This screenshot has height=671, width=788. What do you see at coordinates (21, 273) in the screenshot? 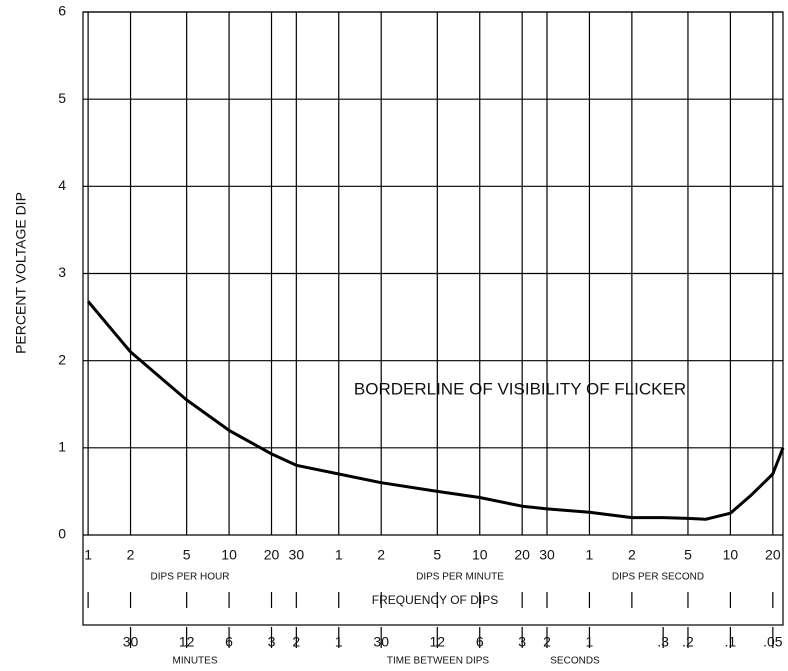
I see `y-axis-label: PERCENT VOLTAGE DIP` at bounding box center [21, 273].